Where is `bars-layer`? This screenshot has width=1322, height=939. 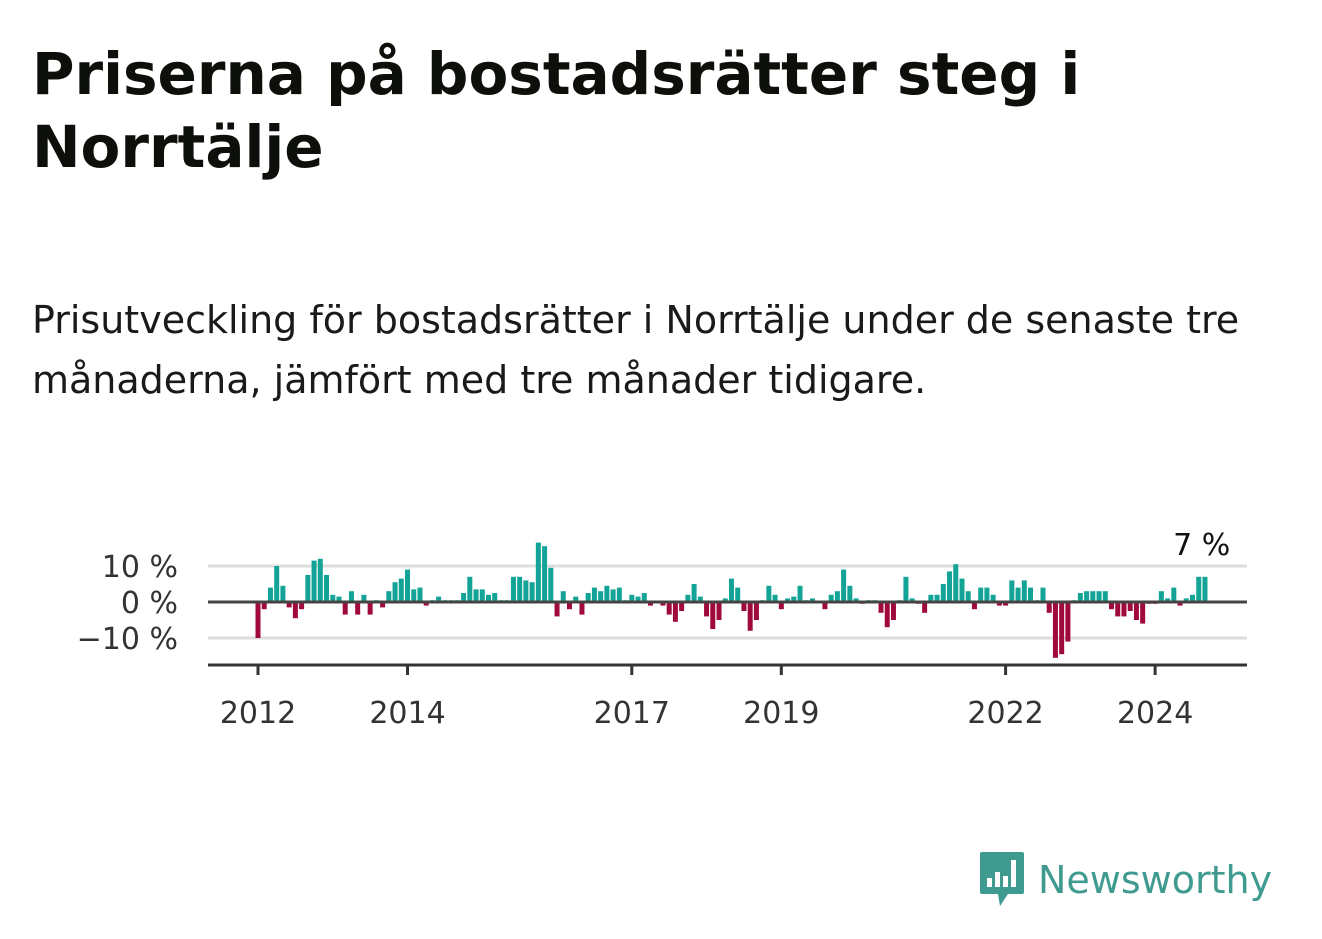
bars-layer is located at coordinates (731, 600).